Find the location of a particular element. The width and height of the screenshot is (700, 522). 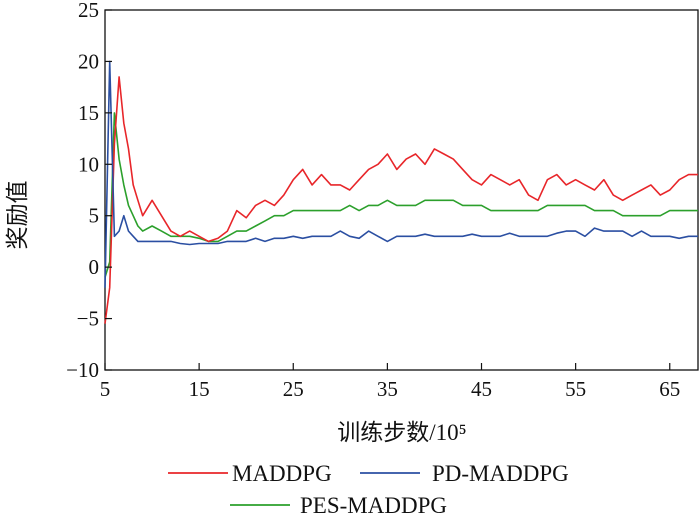

y-tick-label: −10 is located at coordinates (82, 370).